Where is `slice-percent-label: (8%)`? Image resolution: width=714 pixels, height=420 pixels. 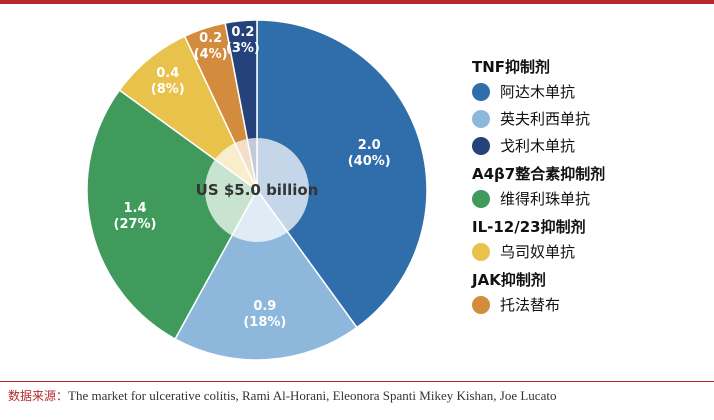
slice-percent-label: (8%) is located at coordinates (167, 90).